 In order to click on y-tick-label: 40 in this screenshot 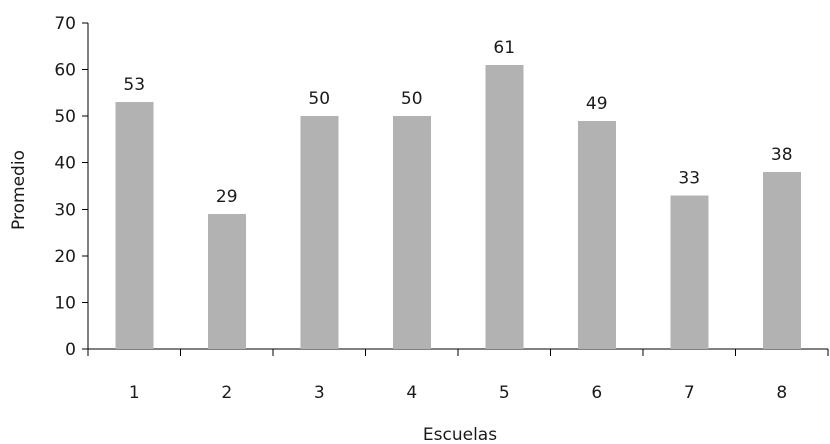, I will do `click(65, 164)`.